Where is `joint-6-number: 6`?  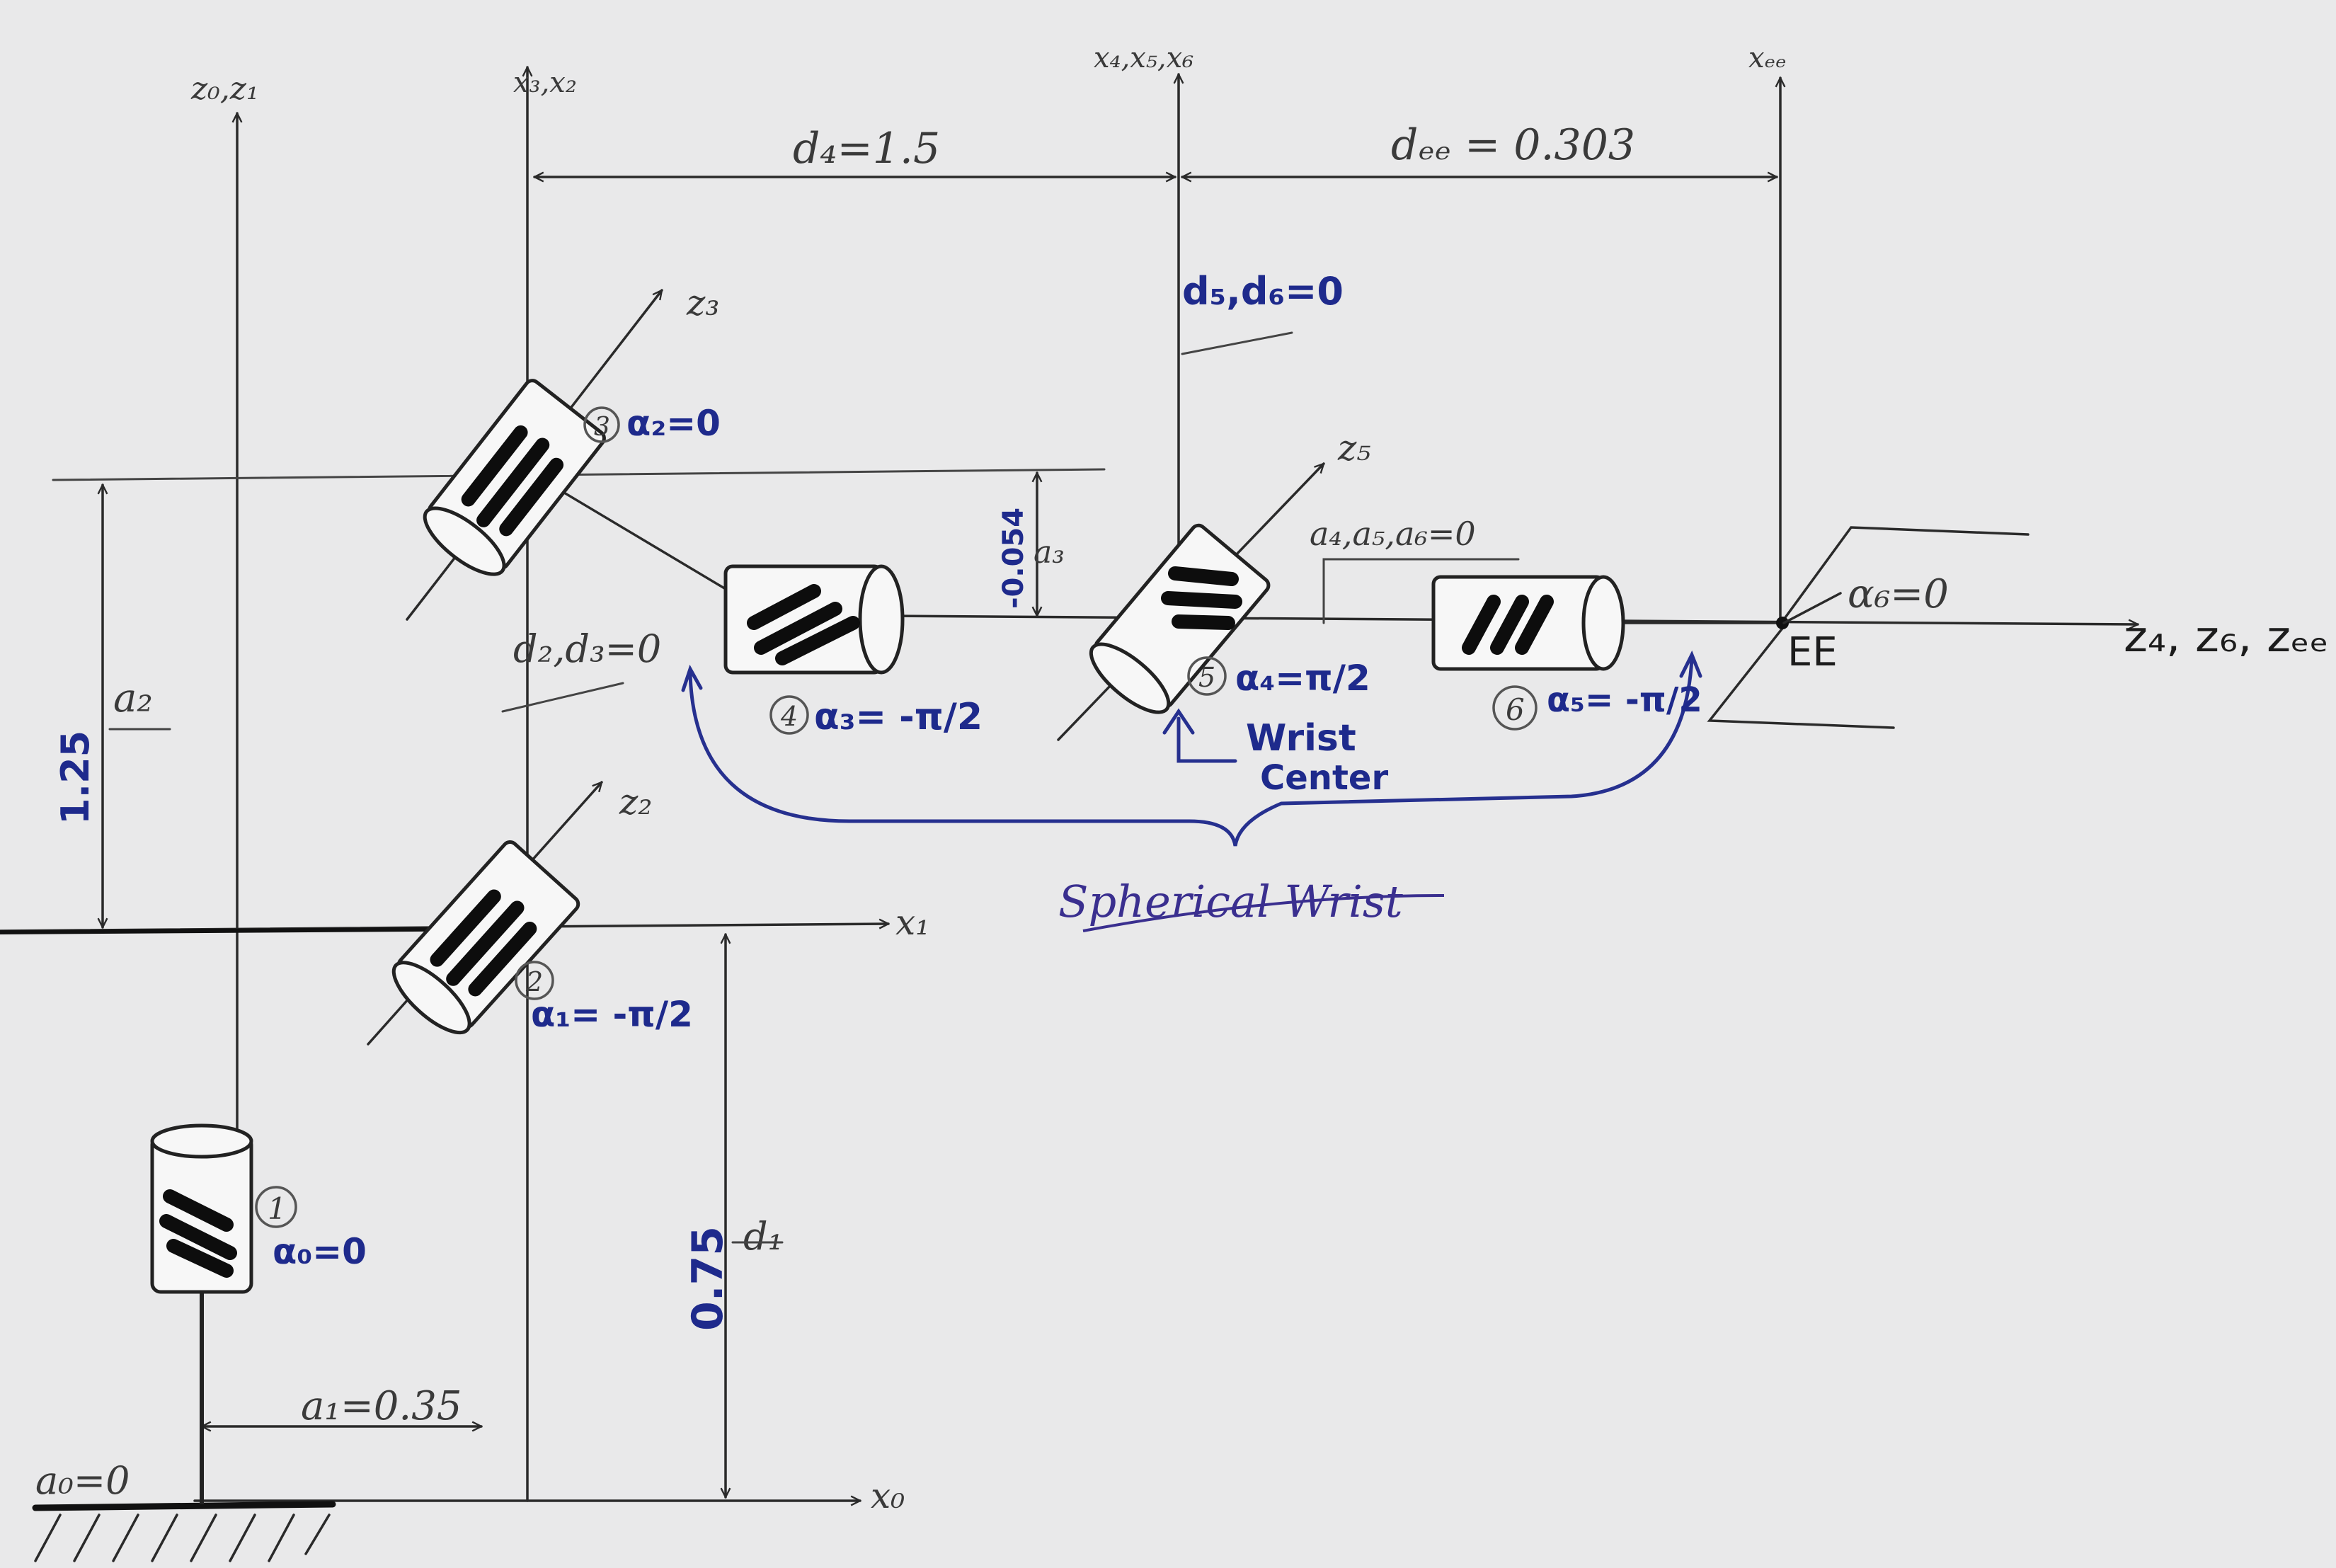 joint-6-number: 6 is located at coordinates (1515, 709).